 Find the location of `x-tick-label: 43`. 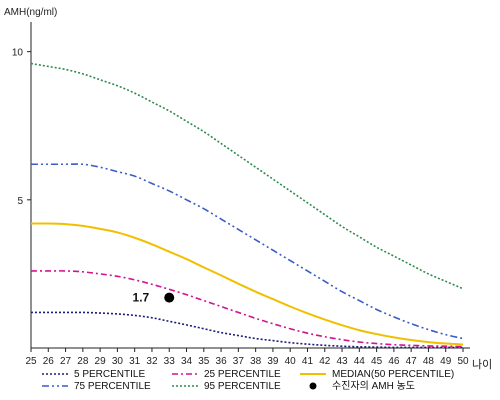

x-tick-label: 43 is located at coordinates (342, 361).